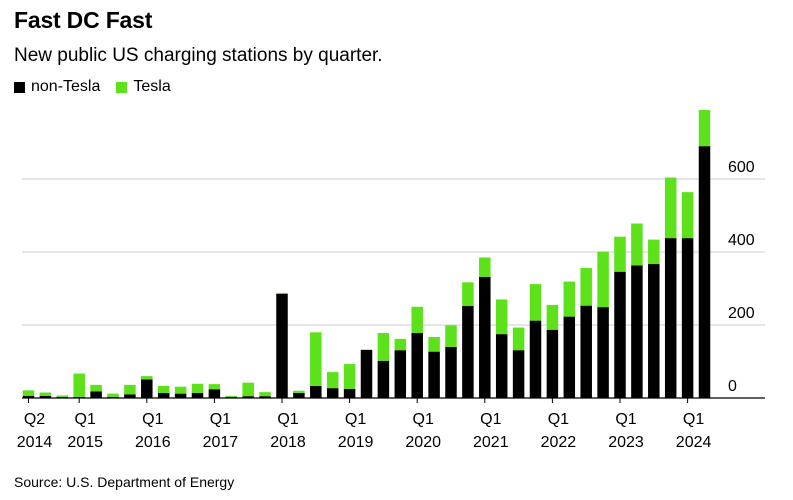  What do you see at coordinates (28, 393) in the screenshot?
I see `bar-tesla-q2-2014` at bounding box center [28, 393].